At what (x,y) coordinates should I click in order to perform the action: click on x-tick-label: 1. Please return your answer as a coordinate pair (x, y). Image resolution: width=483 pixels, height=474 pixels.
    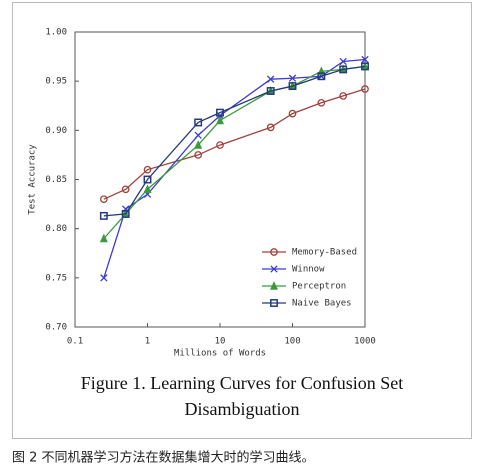
    Looking at the image, I should click on (147, 342).